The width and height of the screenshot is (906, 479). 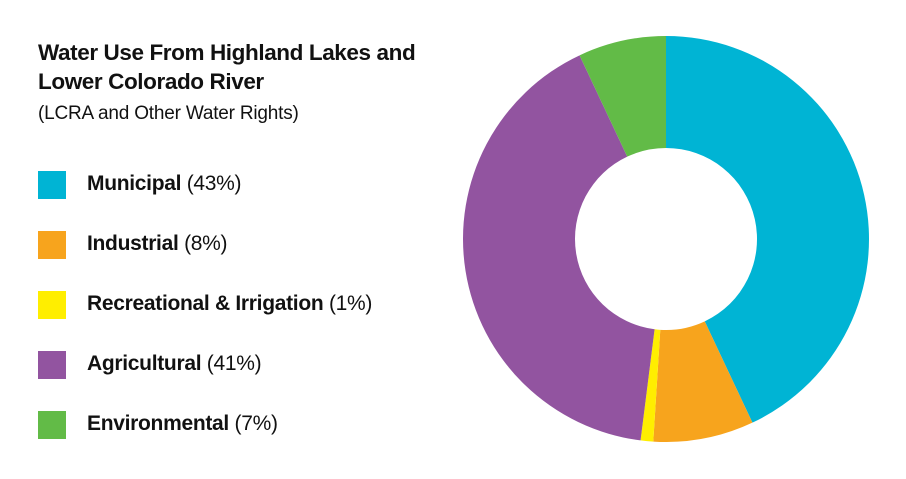 I want to click on legend-name: Industrial, so click(x=133, y=243).